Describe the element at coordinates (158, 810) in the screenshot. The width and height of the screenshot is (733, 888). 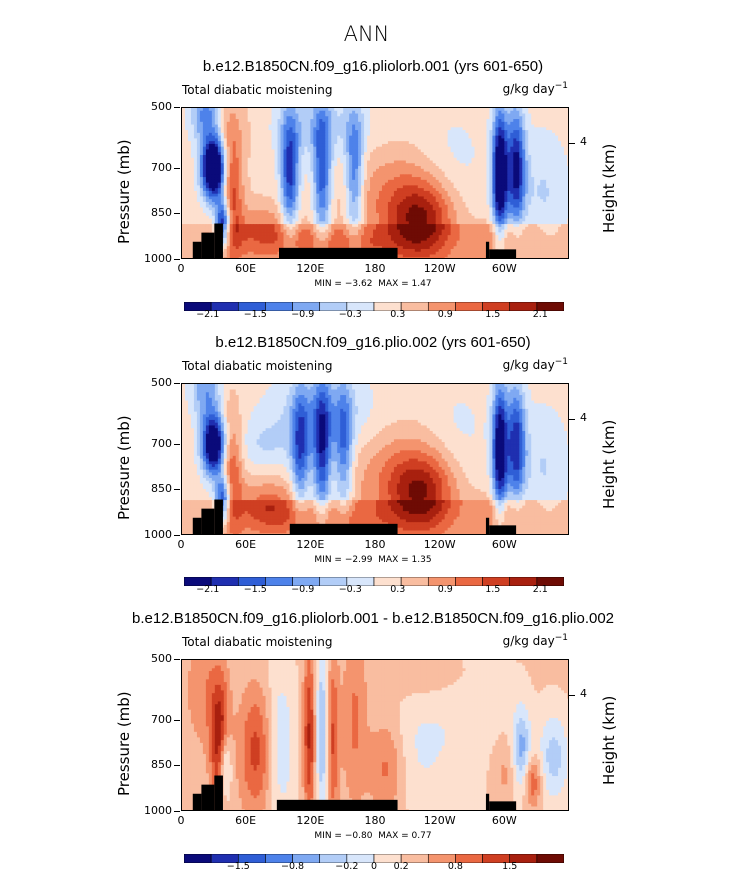
I see `panel-3-y-tick-label: 1000` at that location.